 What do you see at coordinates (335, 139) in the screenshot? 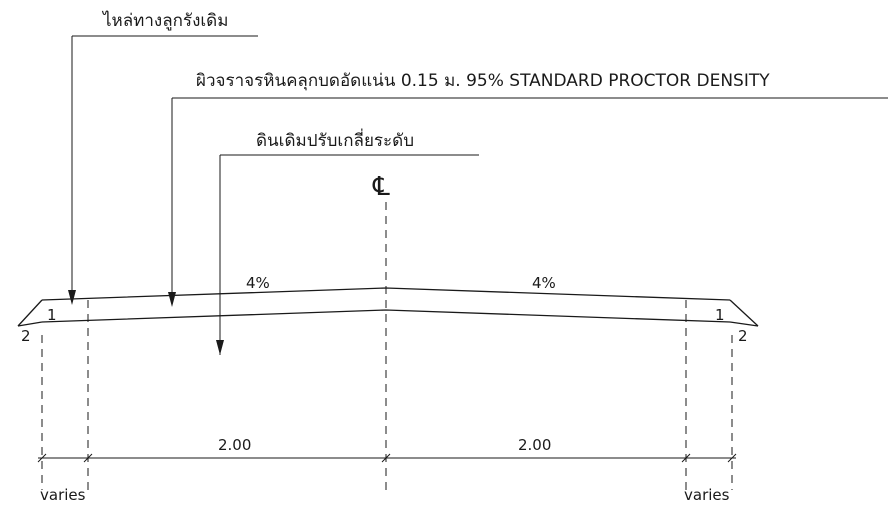
I see `subgrade-label: ดินเดิมปรับเกลี่ยระดับ` at bounding box center [335, 139].